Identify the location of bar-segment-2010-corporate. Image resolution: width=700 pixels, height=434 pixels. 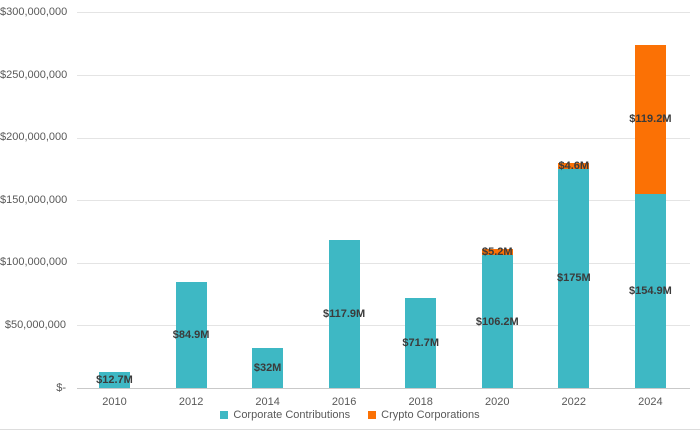
(114, 380).